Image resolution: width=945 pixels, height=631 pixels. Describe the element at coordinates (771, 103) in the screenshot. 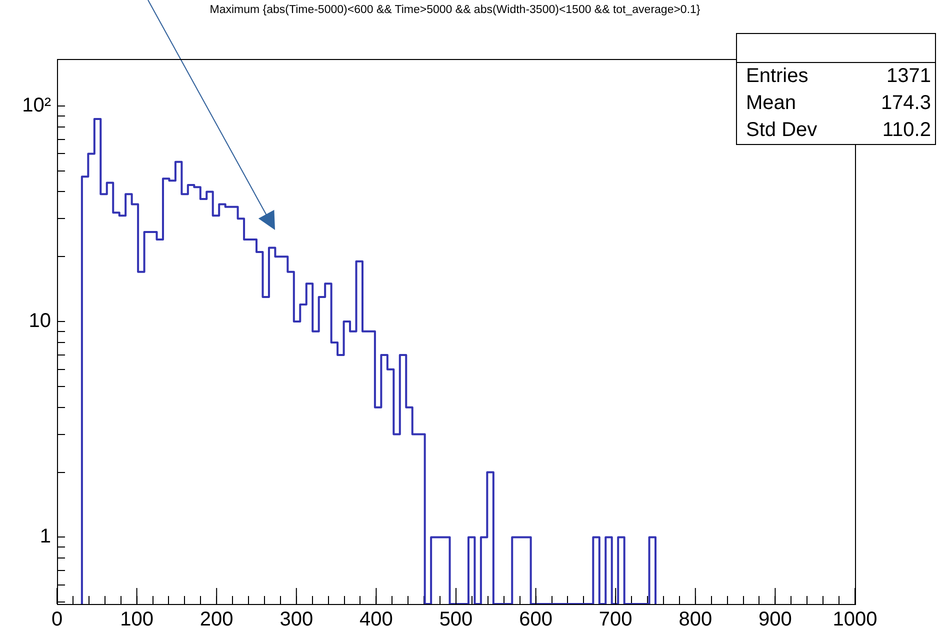

I see `annotation: Mean` at that location.